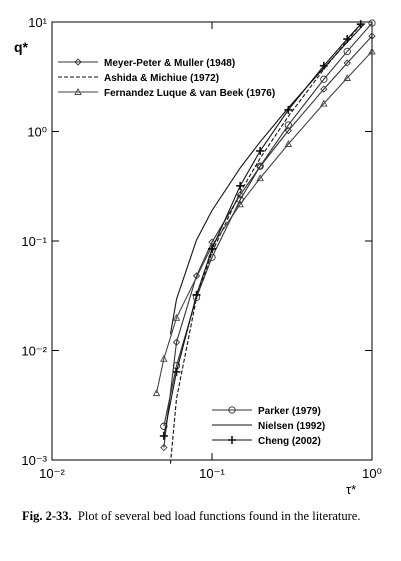 The image size is (401, 561). Describe the element at coordinates (47, 516) in the screenshot. I see `caption-label: Fig. 2-33.` at that location.